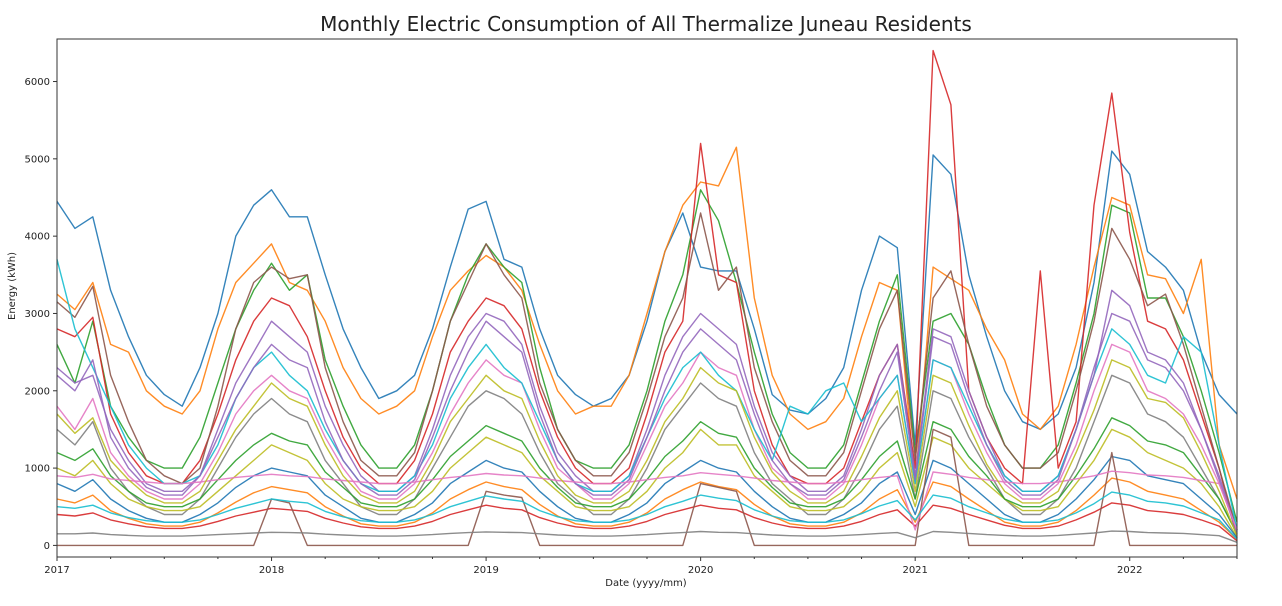 Image resolution: width=1282 pixels, height=606 pixels. I want to click on y-tick-label: 2000, so click(37, 391).